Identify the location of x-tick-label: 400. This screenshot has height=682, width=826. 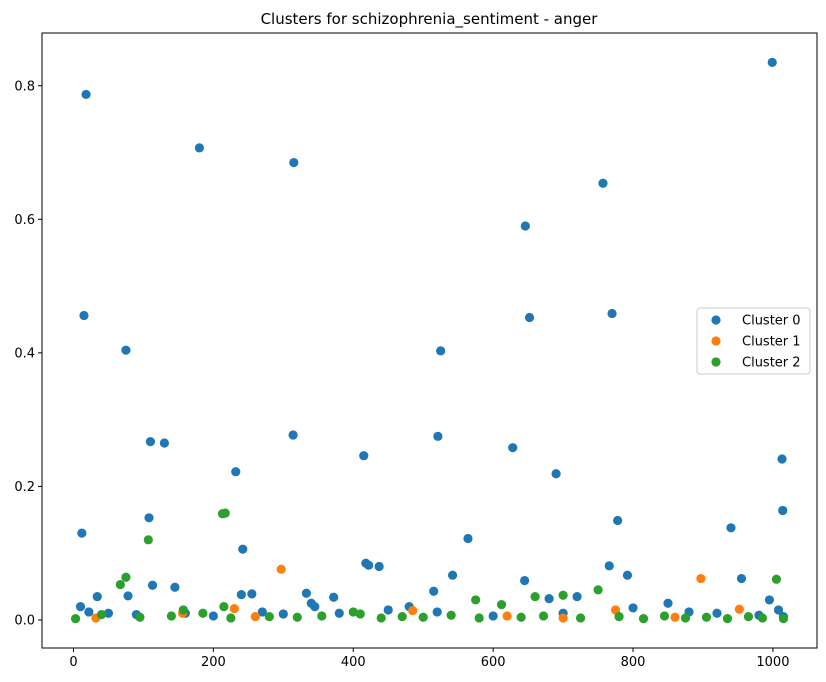
(353, 662).